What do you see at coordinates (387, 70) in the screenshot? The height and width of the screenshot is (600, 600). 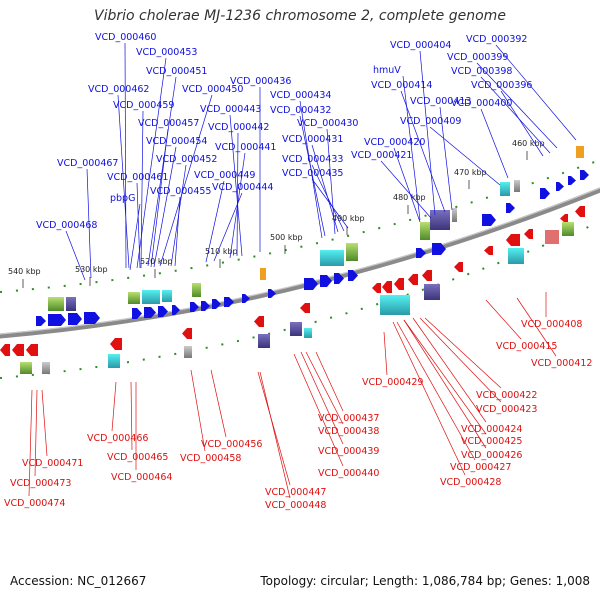 I see `forward-gene-label: hmuV` at bounding box center [387, 70].